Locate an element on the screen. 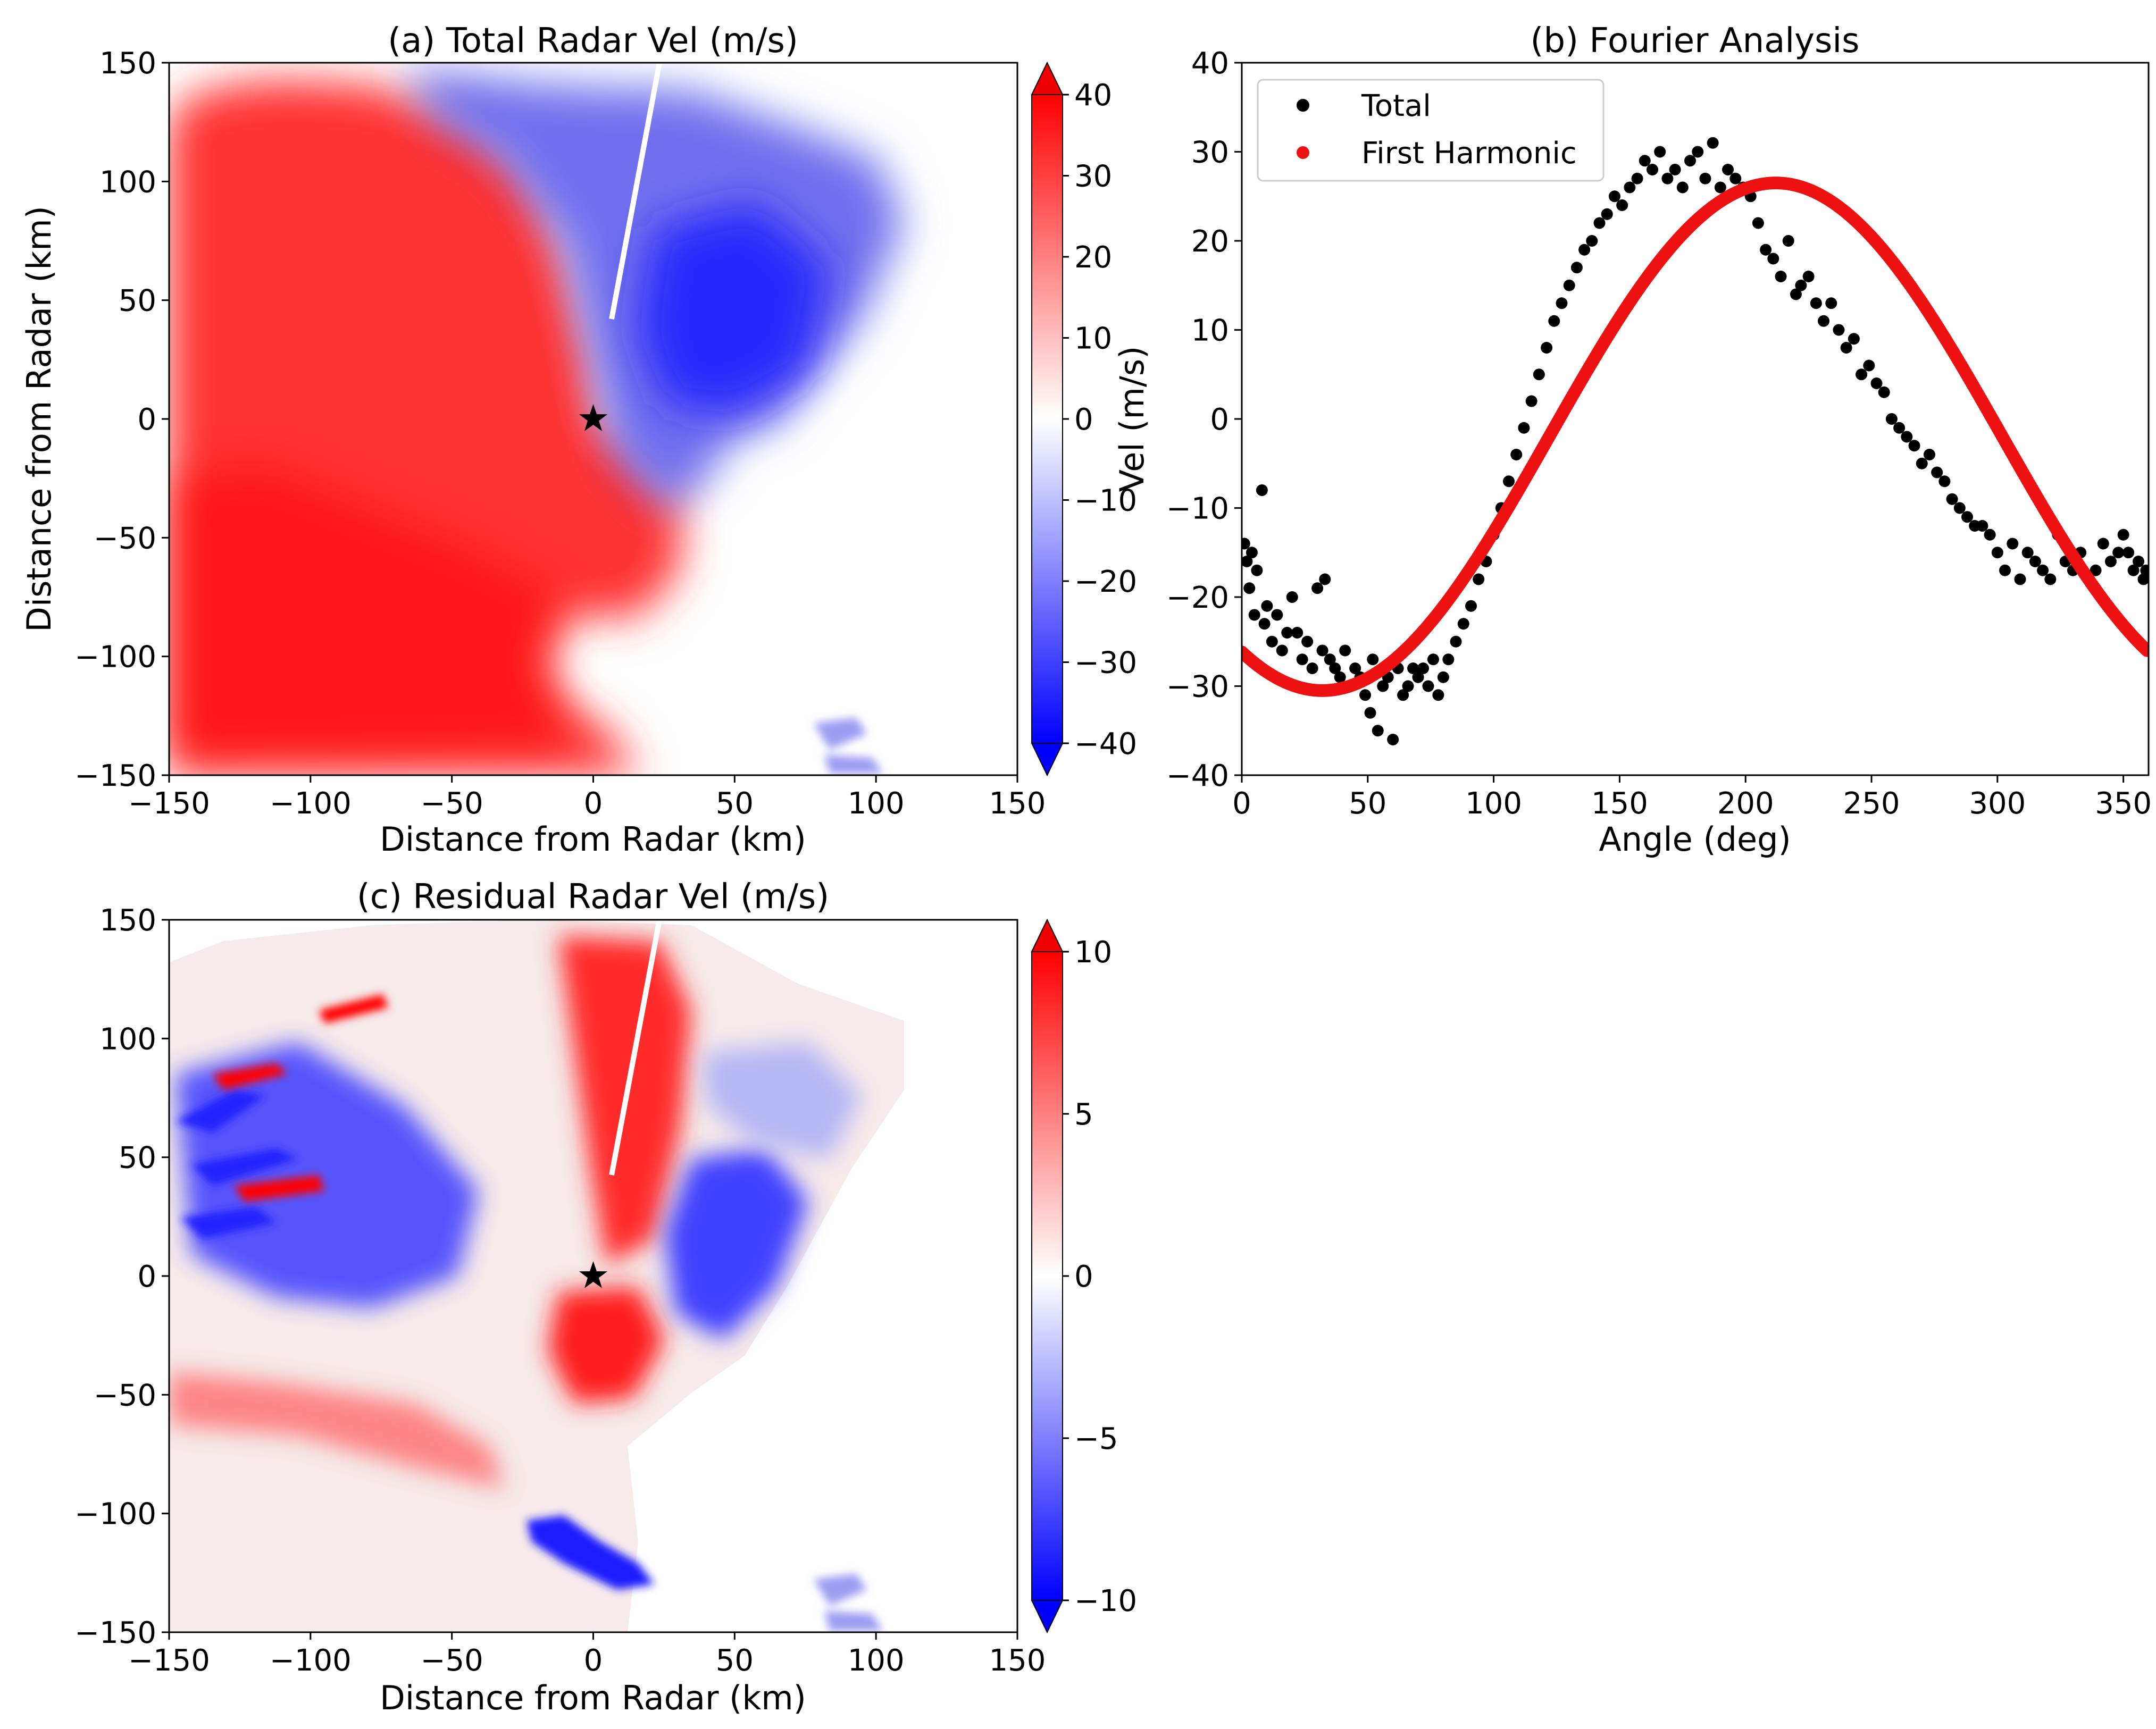 This screenshot has width=2156, height=1729. panel-c-blue-south-arc is located at coordinates (591, 1552).